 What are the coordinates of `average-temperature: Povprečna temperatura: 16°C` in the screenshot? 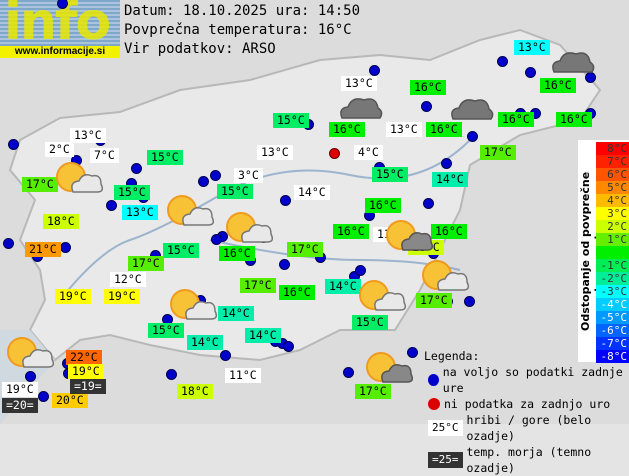 It's located at (238, 30).